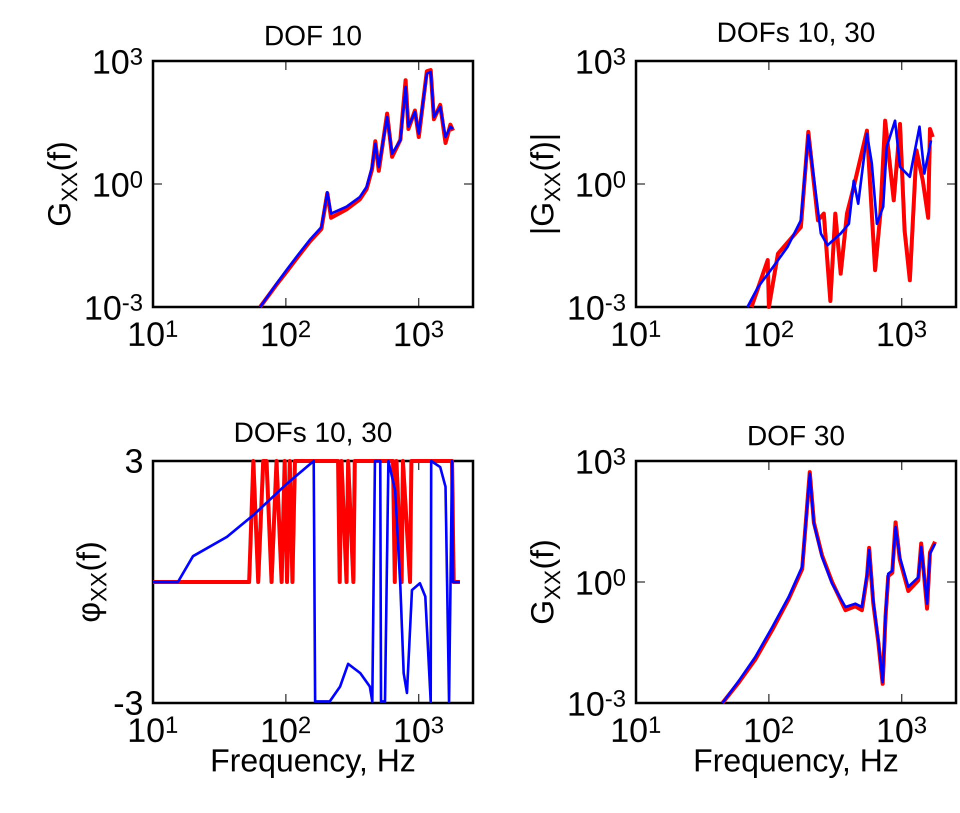  What do you see at coordinates (91, 582) in the screenshot?
I see `y-axis-title: φ$_{XX}$(f)` at bounding box center [91, 582].